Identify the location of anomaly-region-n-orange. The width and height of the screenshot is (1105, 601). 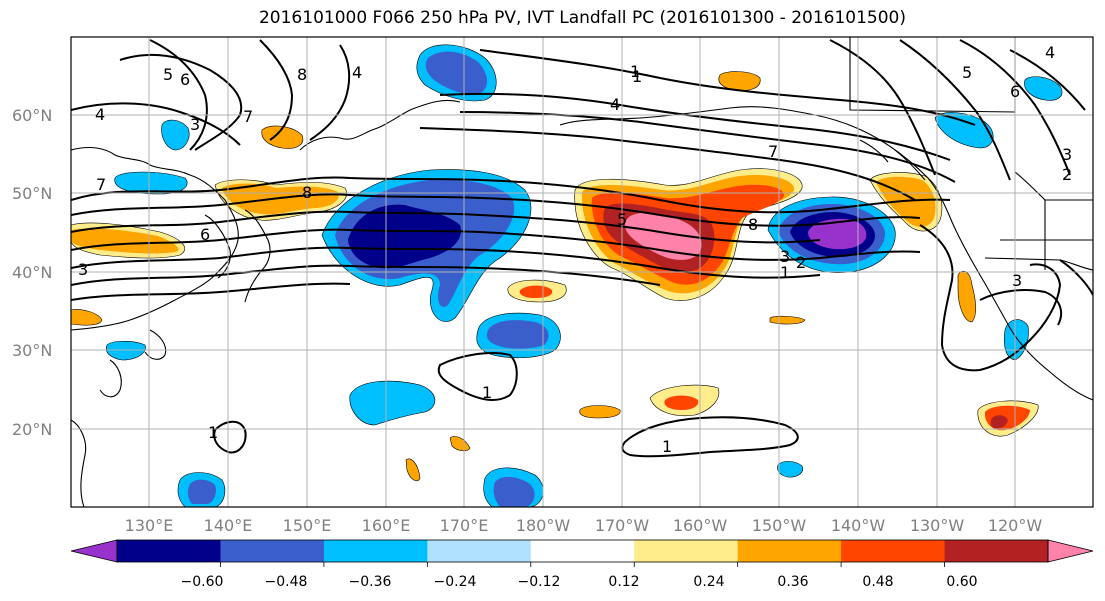
(739, 81).